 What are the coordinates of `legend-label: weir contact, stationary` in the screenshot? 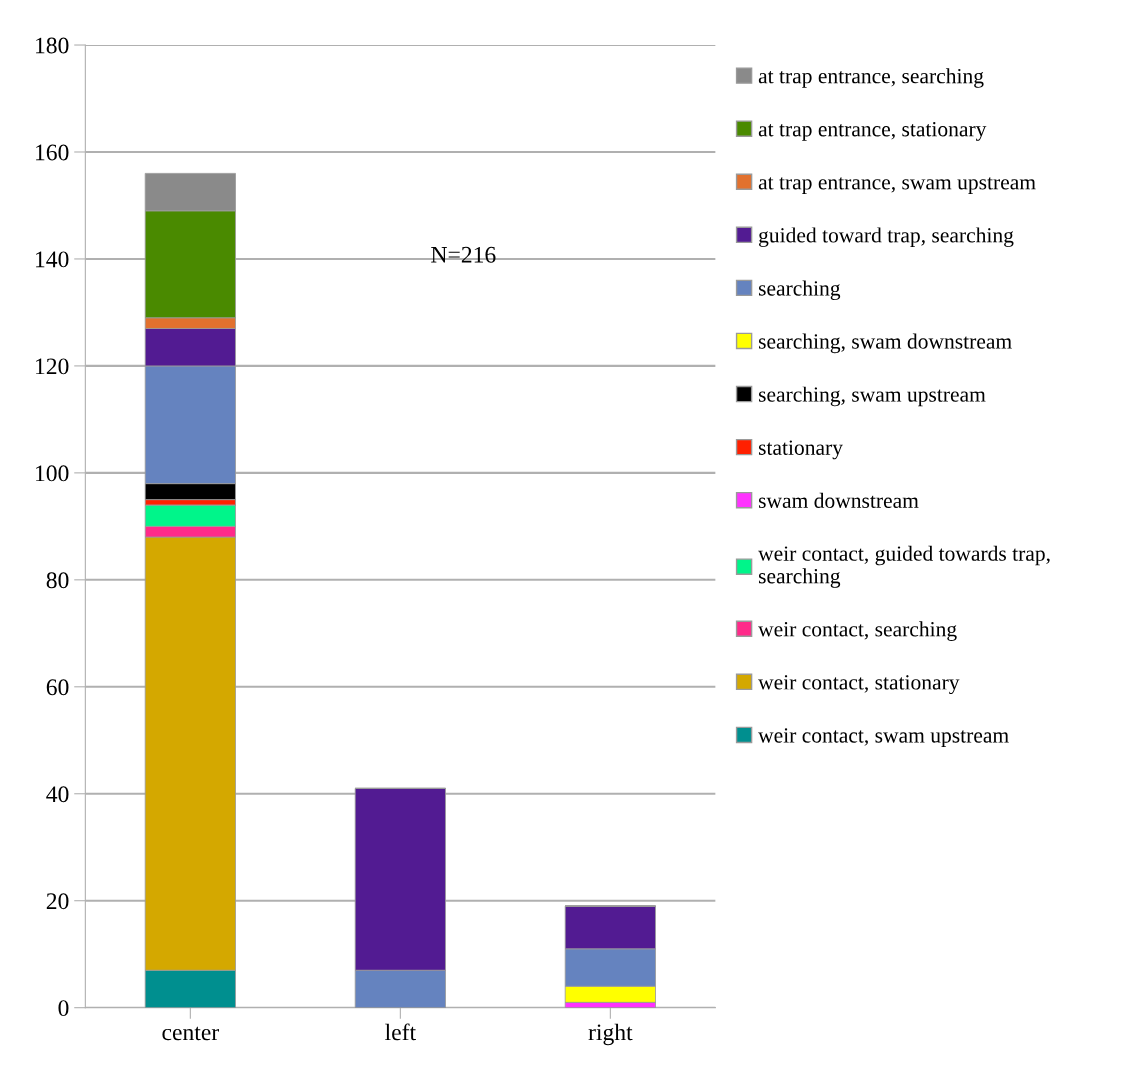 It's located at (859, 685).